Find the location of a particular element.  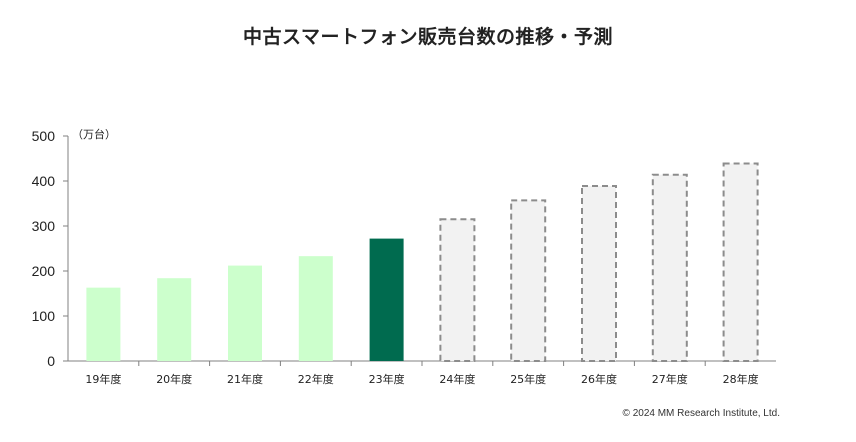

x-tick-label: 21年度 is located at coordinates (245, 379).